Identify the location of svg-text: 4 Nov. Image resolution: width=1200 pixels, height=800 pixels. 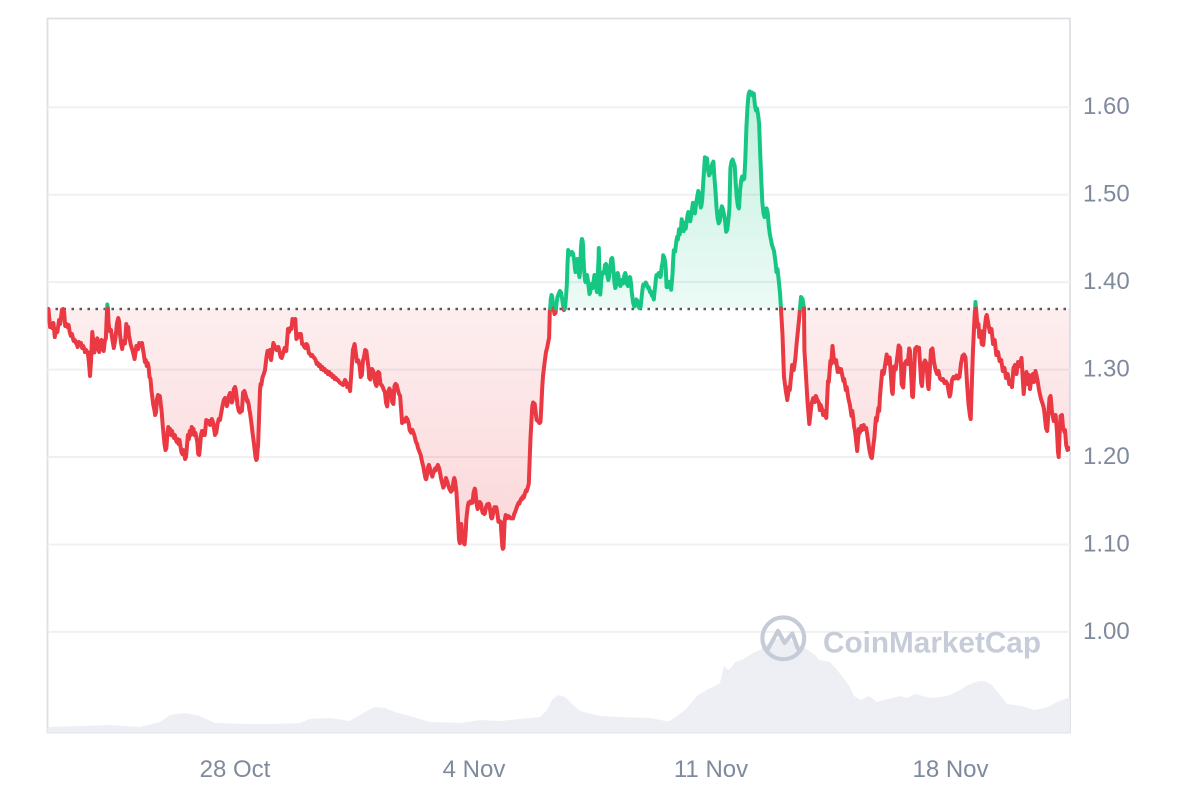
(474, 769).